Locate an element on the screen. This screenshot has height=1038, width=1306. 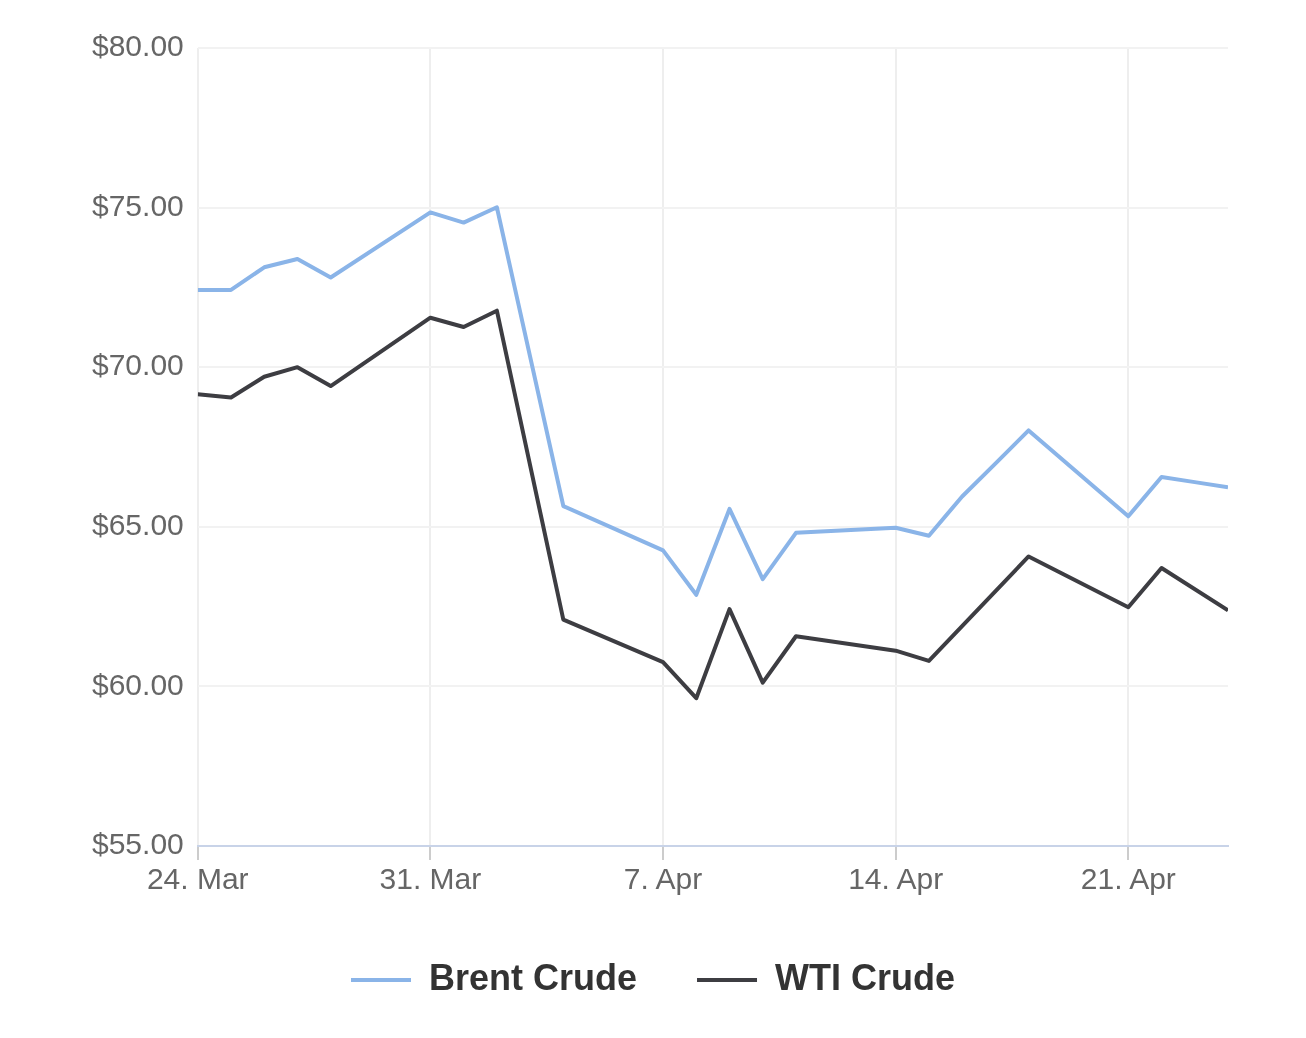
x-tick-label: 31. Mar is located at coordinates (430, 879).